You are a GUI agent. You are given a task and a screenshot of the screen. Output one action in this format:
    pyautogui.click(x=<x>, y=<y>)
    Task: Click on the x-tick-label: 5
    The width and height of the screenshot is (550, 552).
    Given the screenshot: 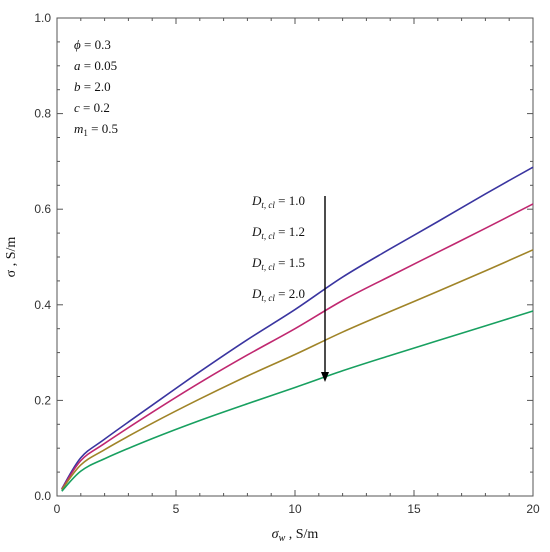 What is the action you would take?
    pyautogui.click(x=176, y=509)
    